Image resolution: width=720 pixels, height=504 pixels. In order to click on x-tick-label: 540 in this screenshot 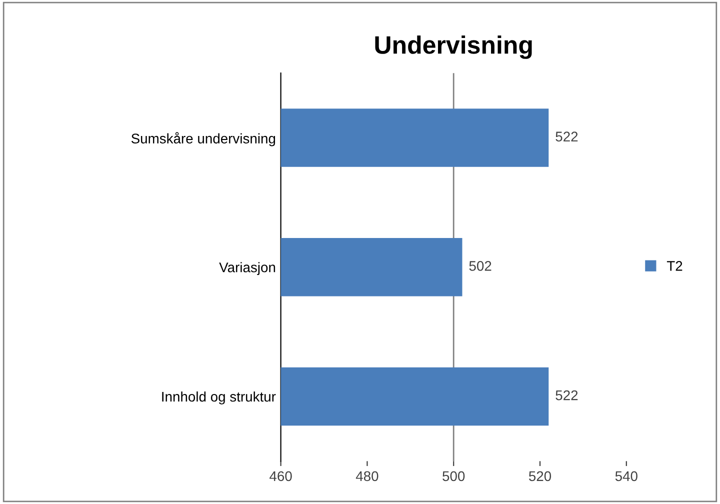, I will do `click(626, 476)`.